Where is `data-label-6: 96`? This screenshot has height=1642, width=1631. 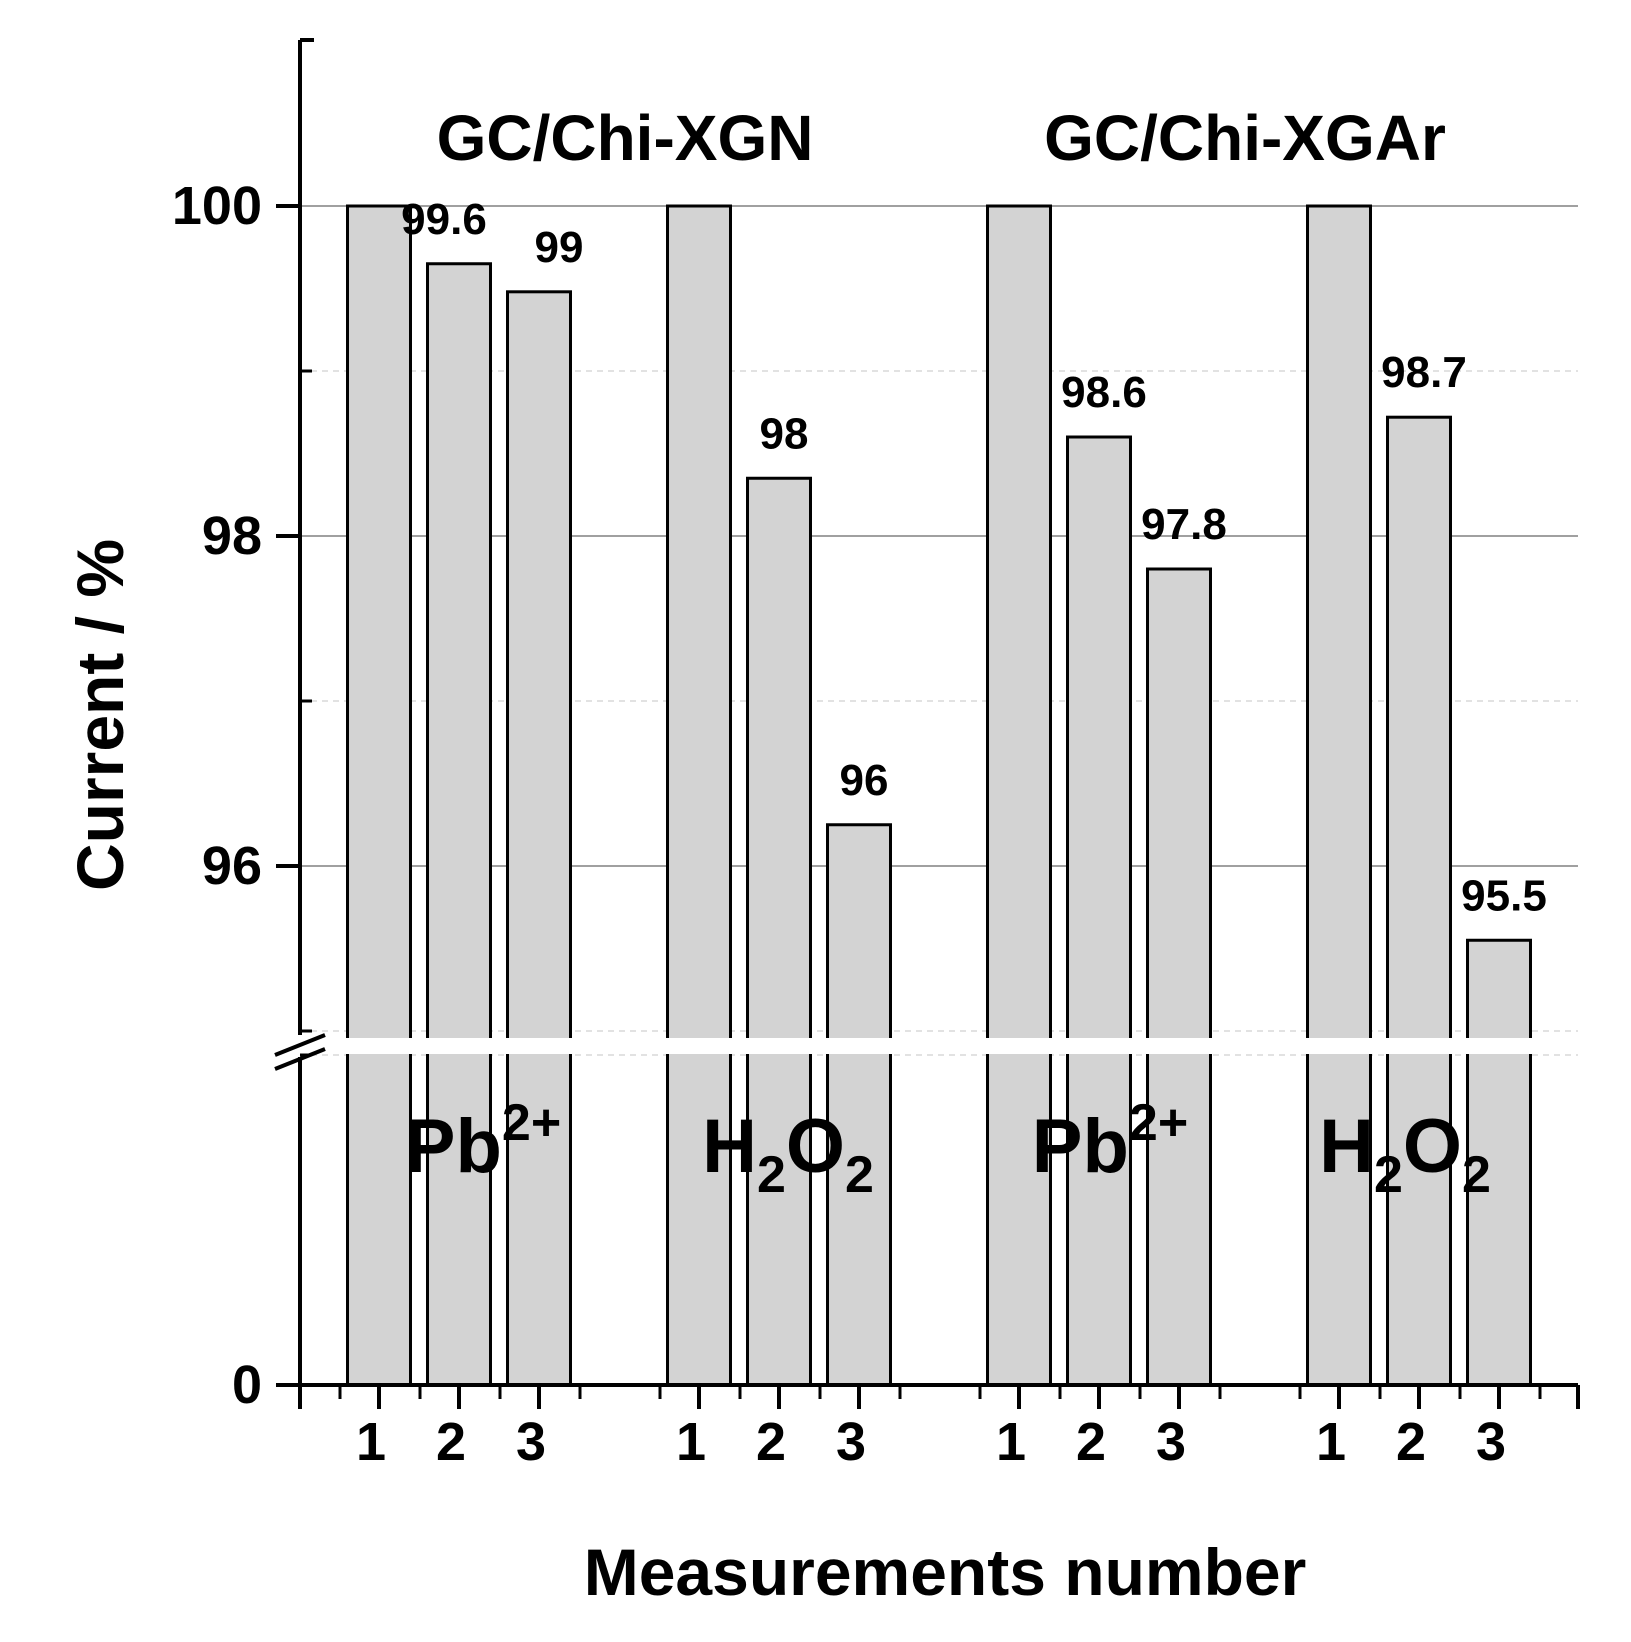
data-label-6: 96 is located at coordinates (864, 780).